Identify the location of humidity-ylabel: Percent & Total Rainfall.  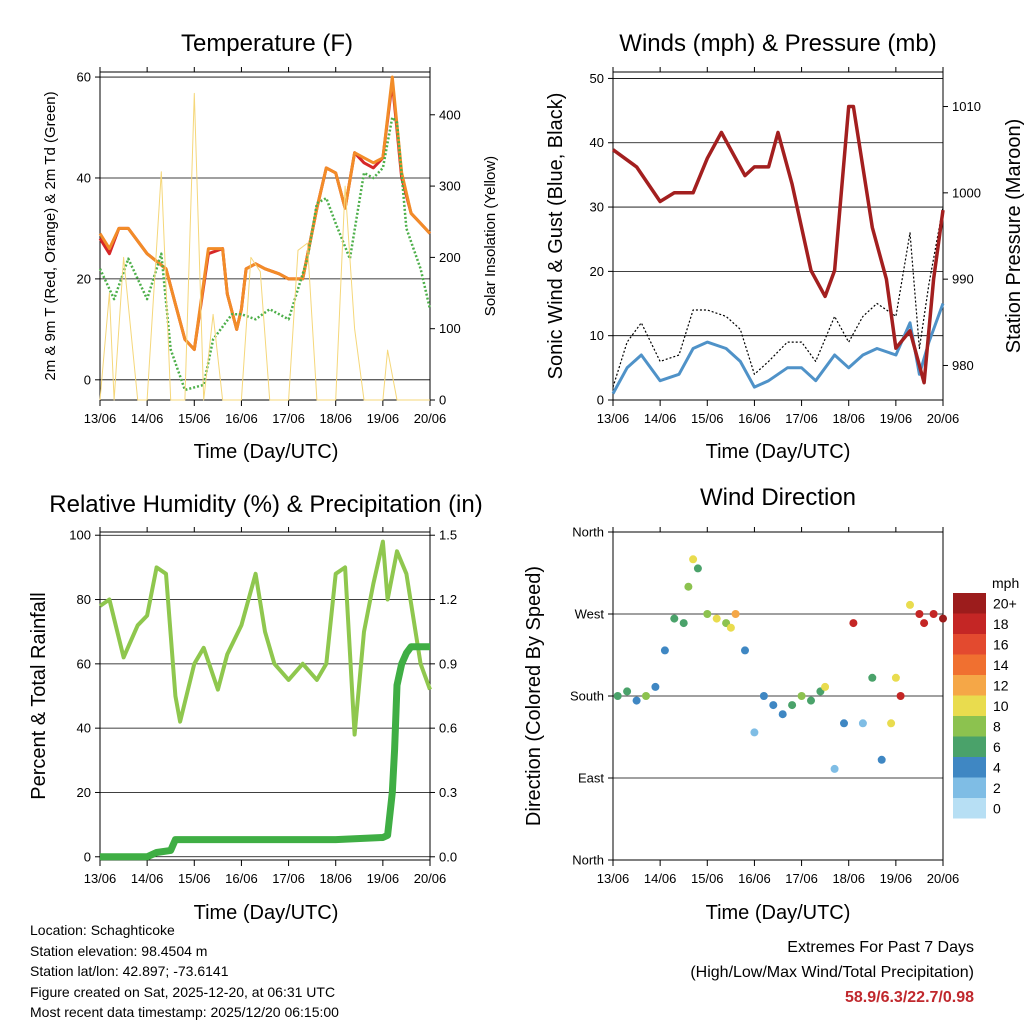
(39, 696).